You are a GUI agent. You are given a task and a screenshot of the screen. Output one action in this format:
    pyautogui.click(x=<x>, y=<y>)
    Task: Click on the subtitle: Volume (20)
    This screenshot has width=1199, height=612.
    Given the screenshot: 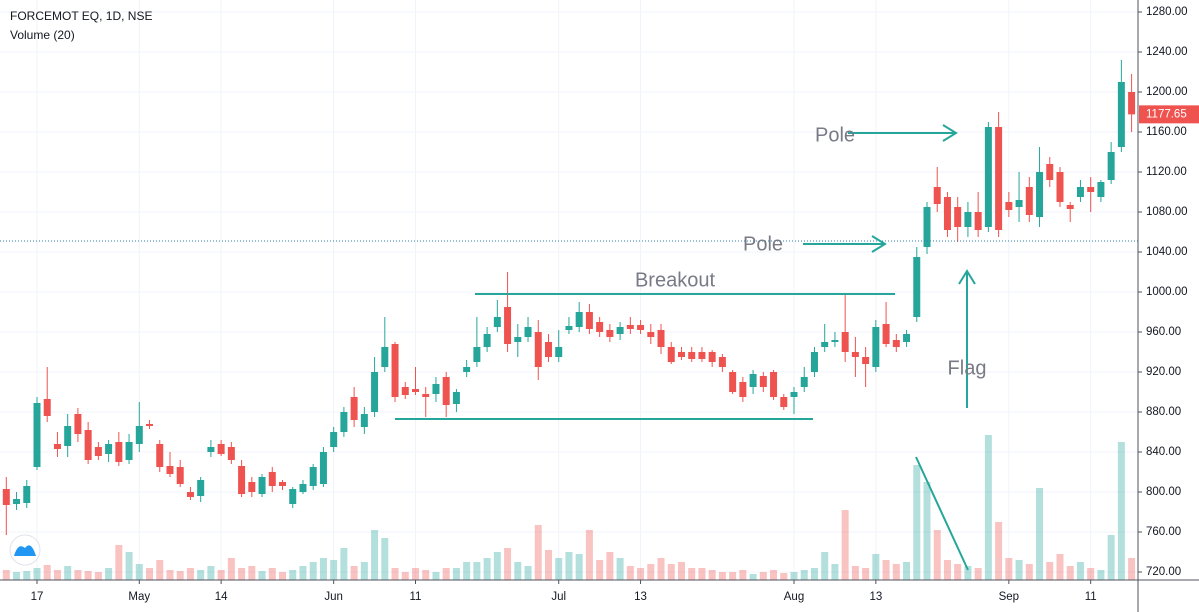 What is the action you would take?
    pyautogui.click(x=42, y=35)
    